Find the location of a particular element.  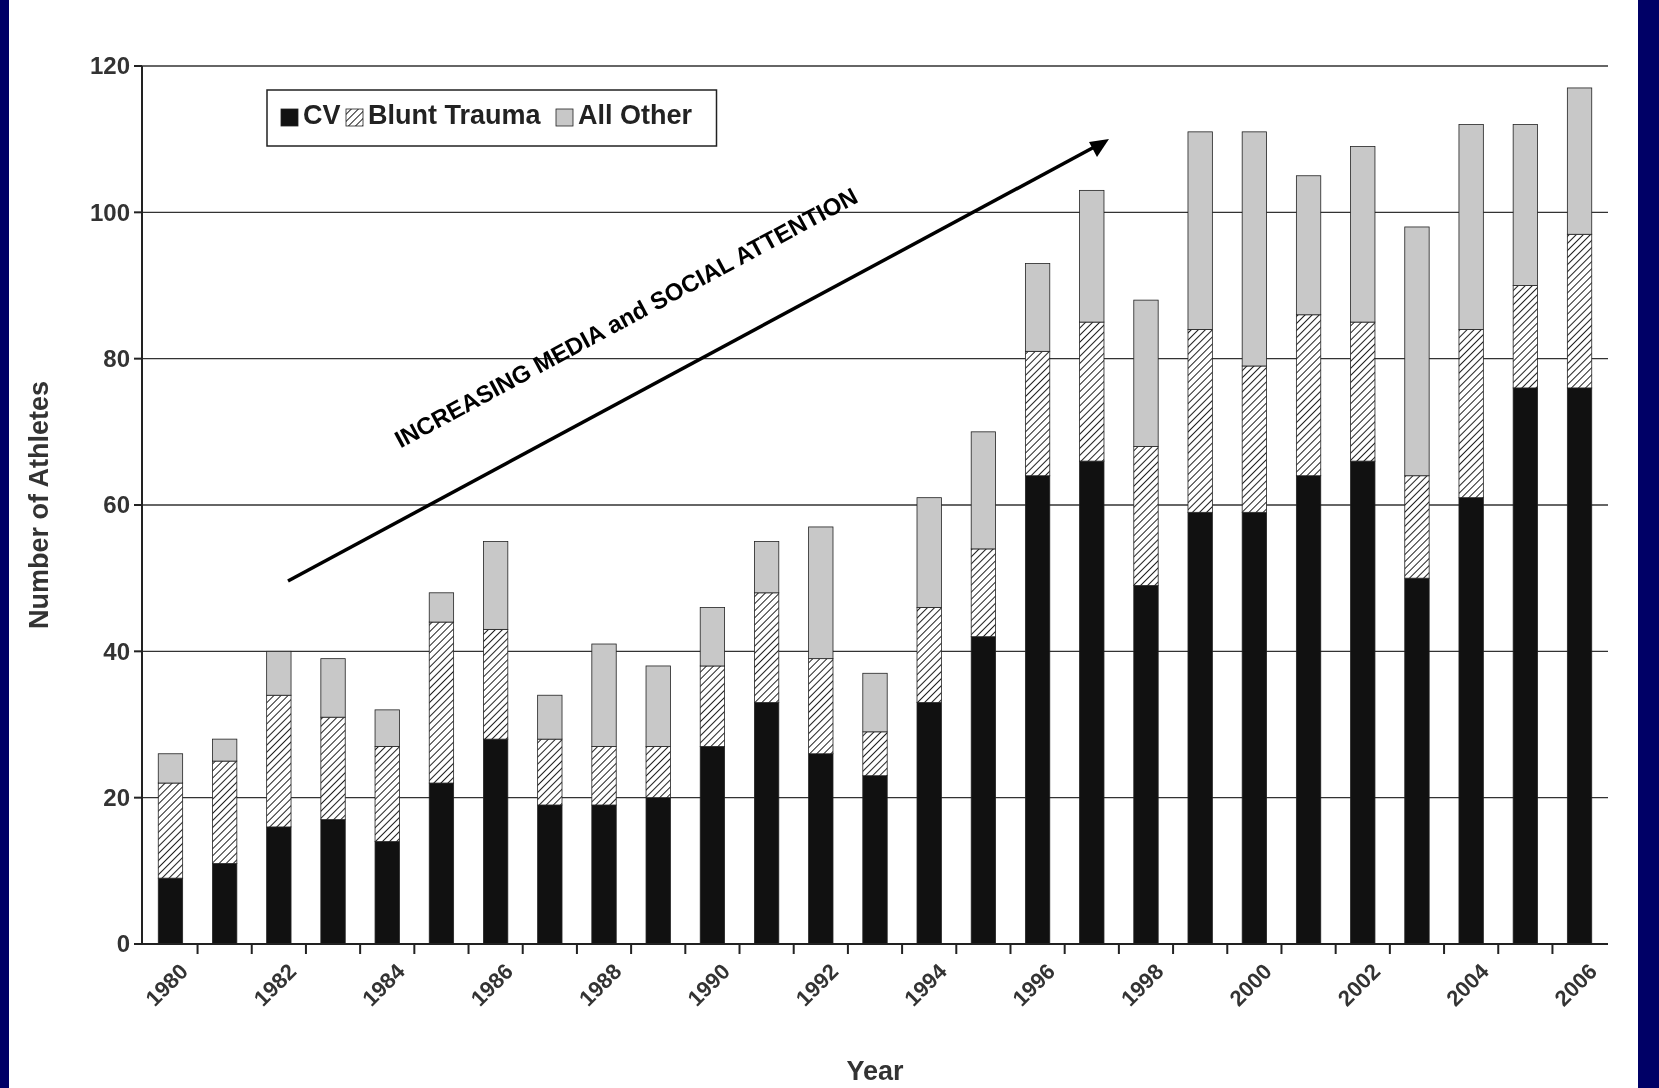

legend-label: All Other is located at coordinates (635, 115).